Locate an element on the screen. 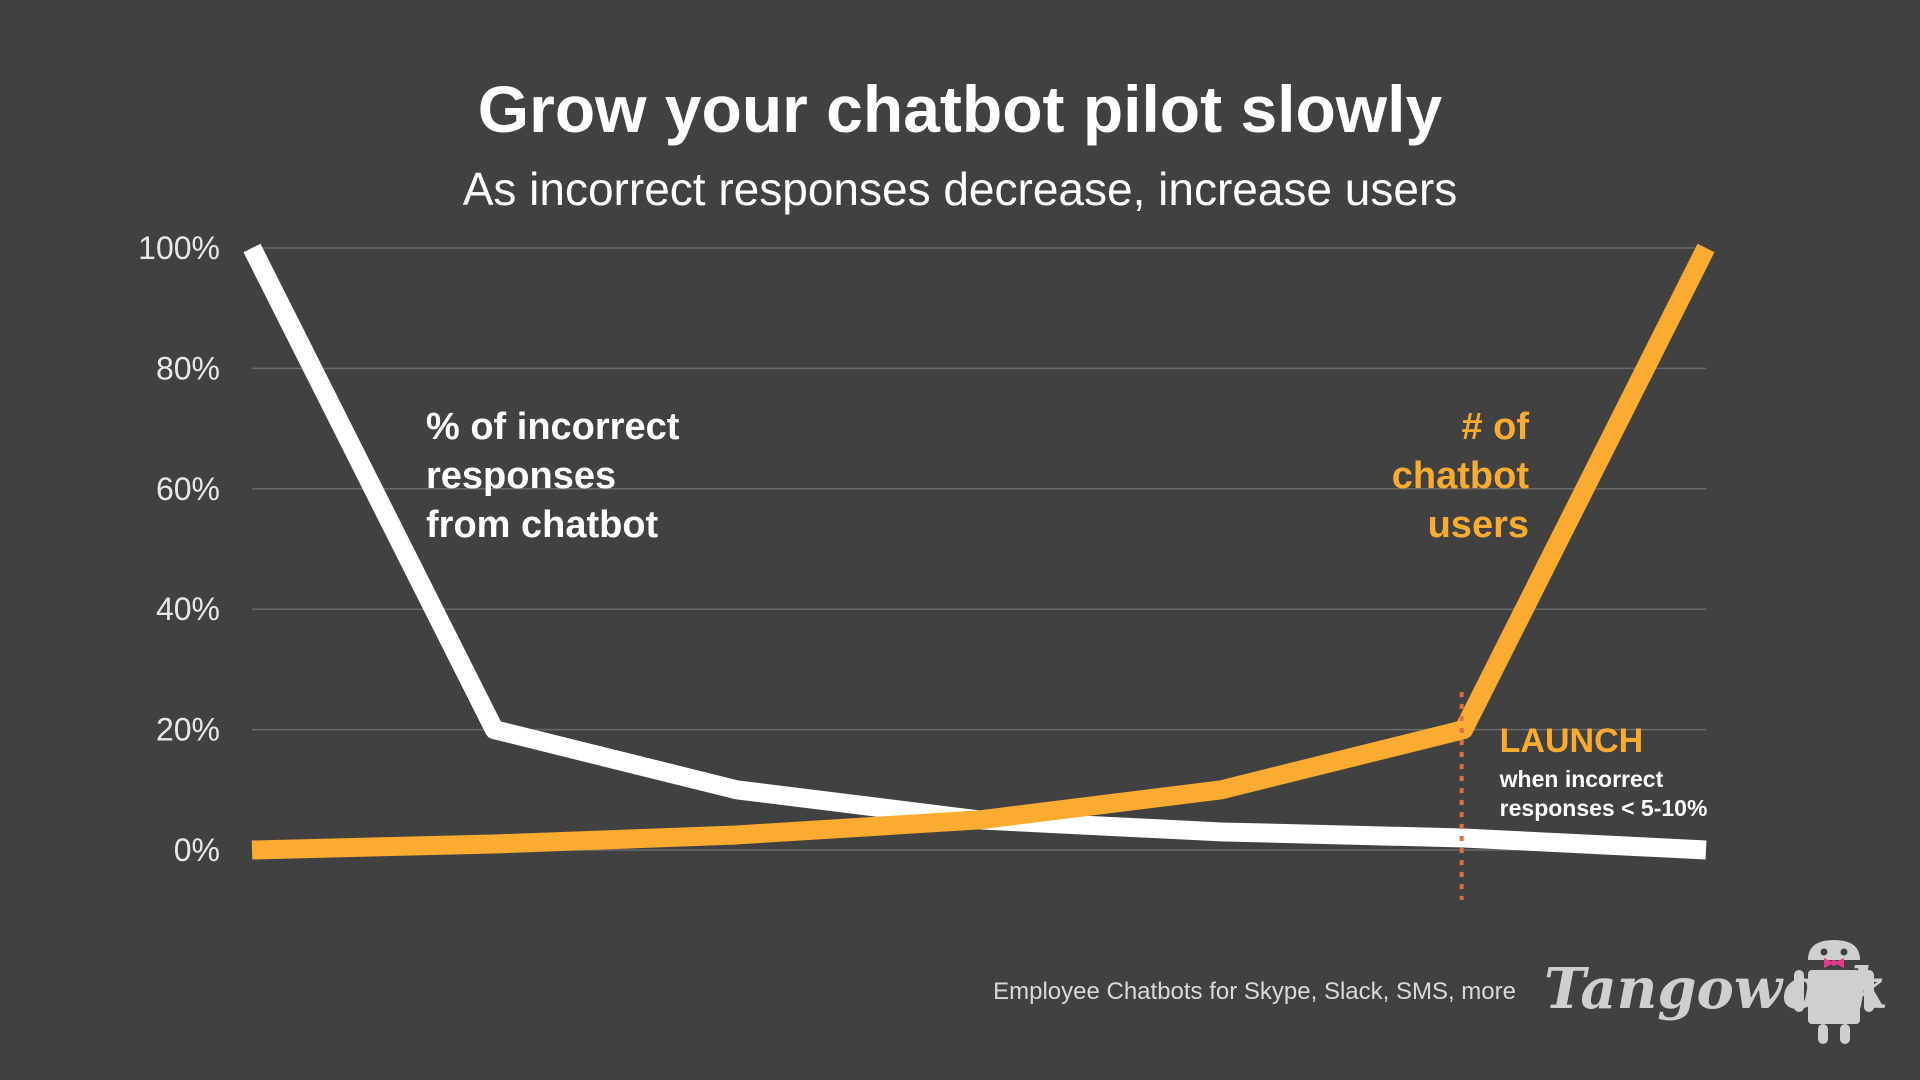 Image resolution: width=1920 pixels, height=1080 pixels. y-axis-tick-labels: 0% 20% 40% 60% 80% 100% is located at coordinates (179, 549).